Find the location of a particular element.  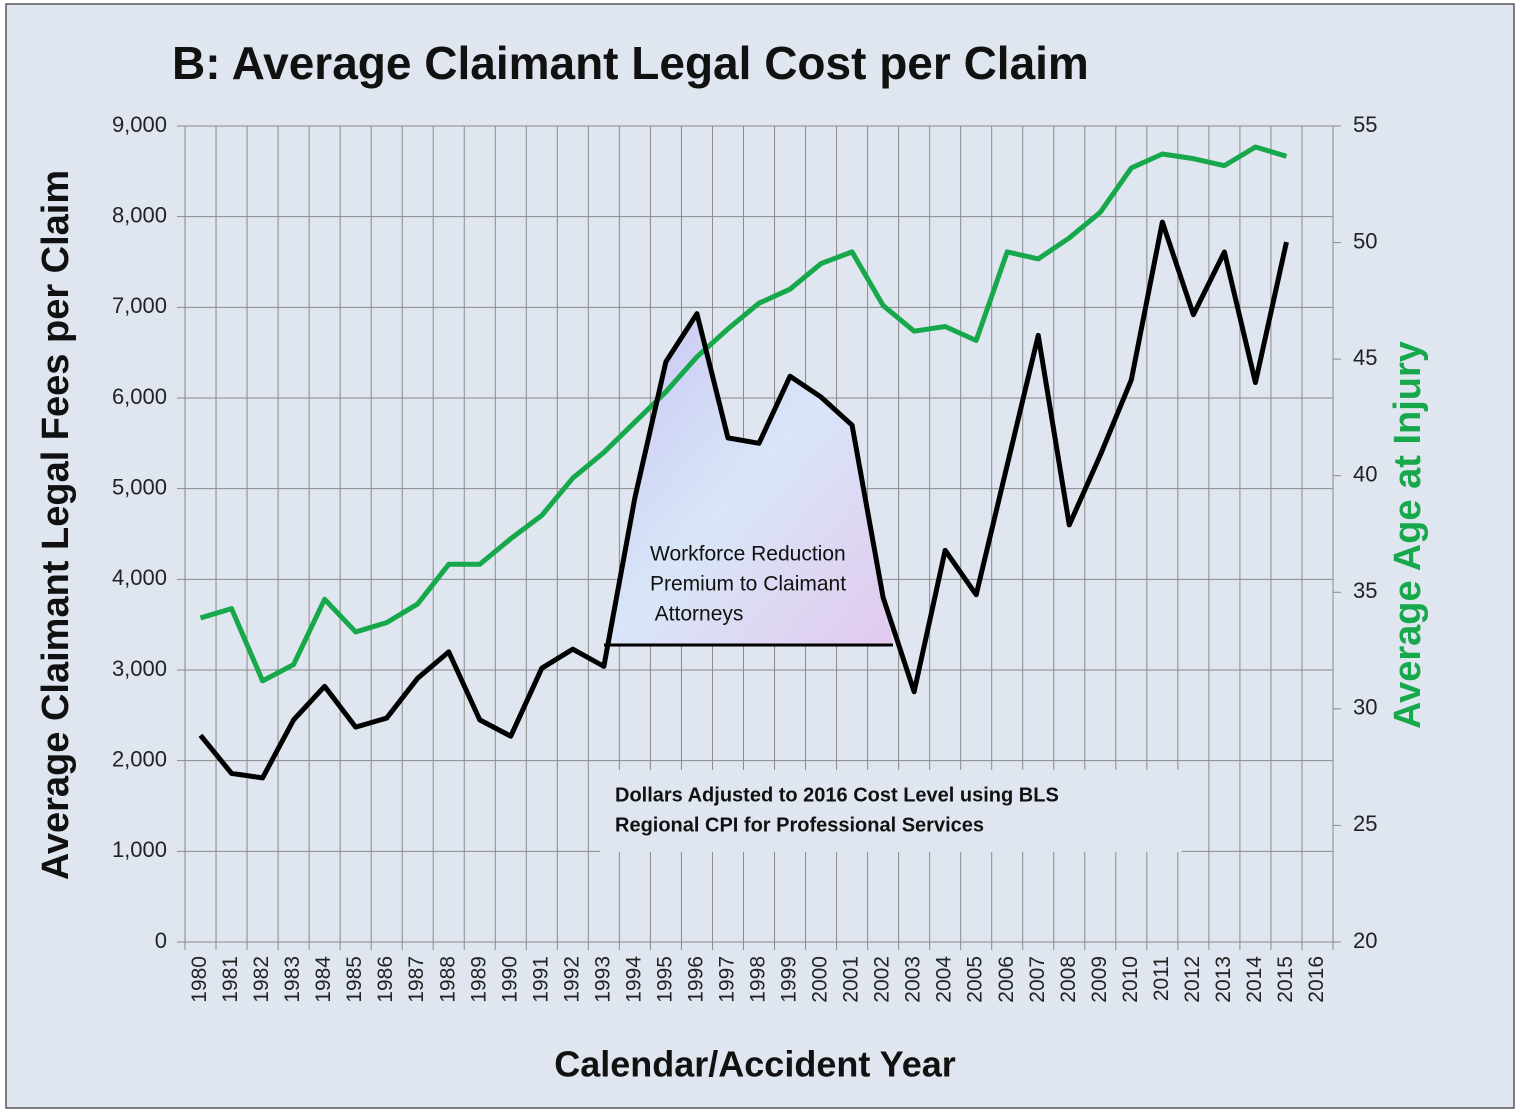

y-axis-label: Average Claimant Legal Fees per Claim is located at coordinates (56, 525).